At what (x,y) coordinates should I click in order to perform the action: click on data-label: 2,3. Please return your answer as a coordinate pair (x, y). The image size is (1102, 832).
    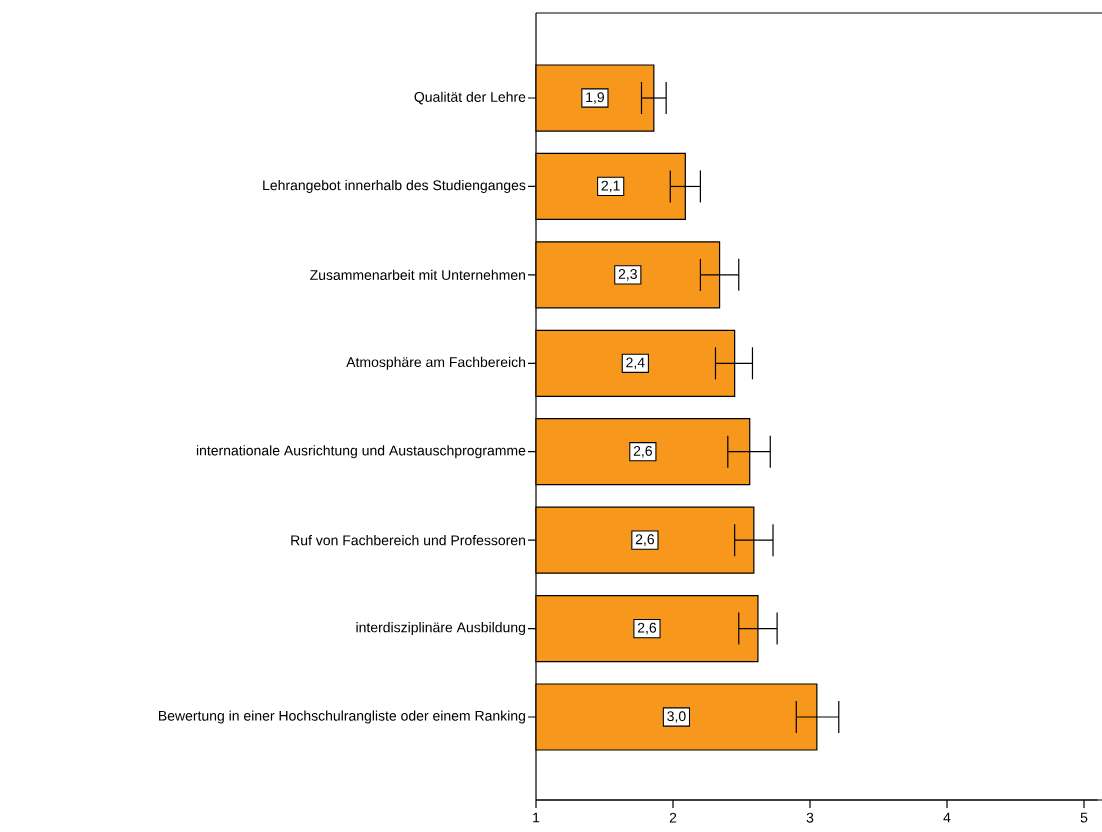
    Looking at the image, I should click on (627, 275).